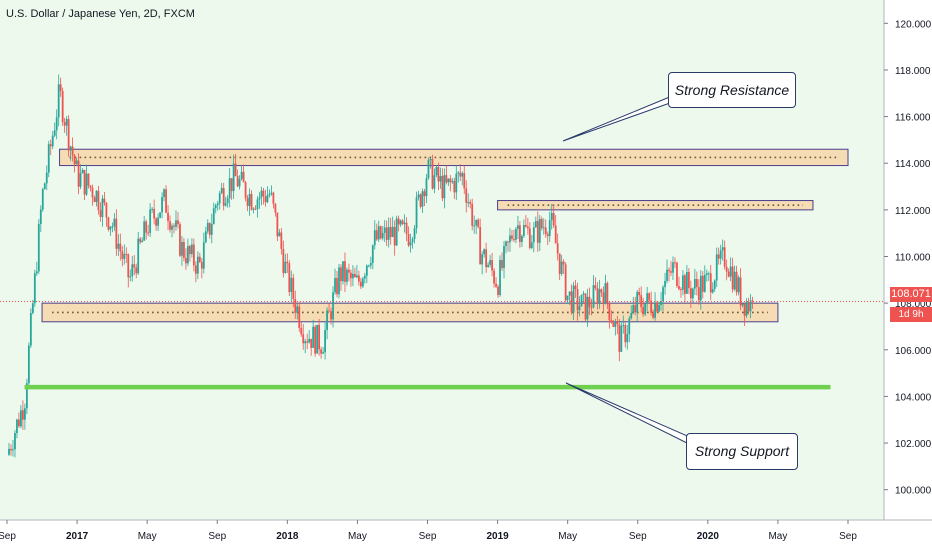  I want to click on resistance-zone-upper, so click(454, 157).